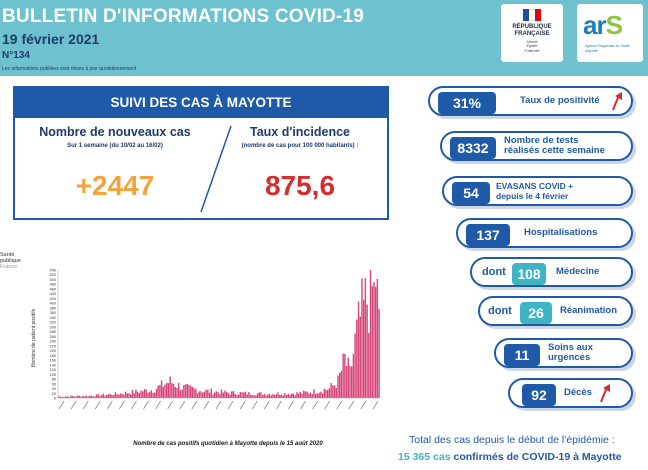 This screenshot has height=470, width=648. I want to click on bars-group, so click(219, 334).